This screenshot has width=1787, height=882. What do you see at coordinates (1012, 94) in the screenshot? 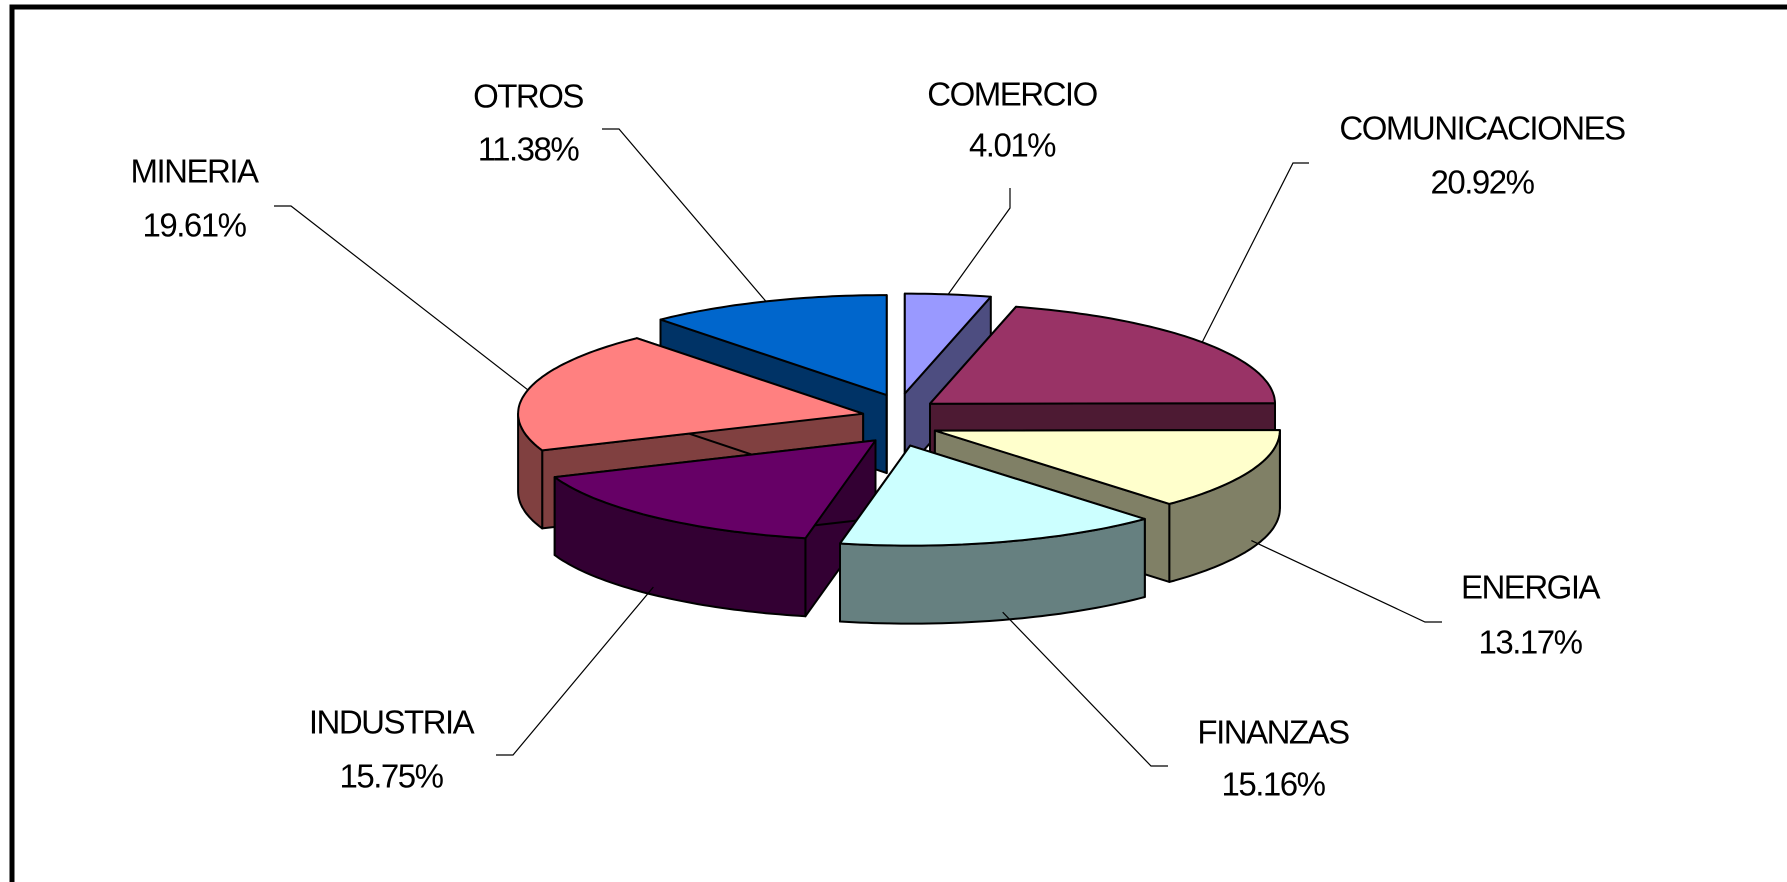
I see `category-label: COMERCIO` at bounding box center [1012, 94].